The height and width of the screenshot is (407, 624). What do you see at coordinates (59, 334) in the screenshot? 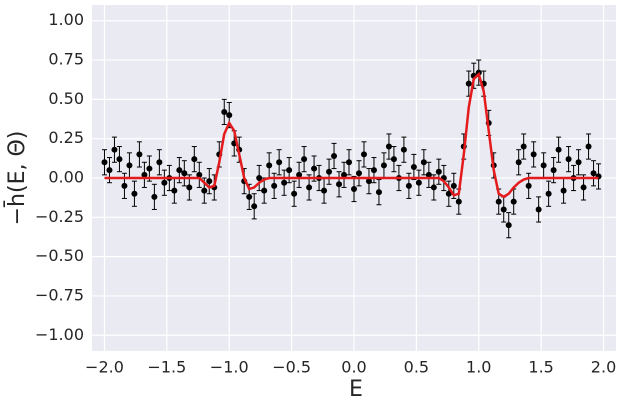
I see `y-tick-label: −1.00` at bounding box center [59, 334].